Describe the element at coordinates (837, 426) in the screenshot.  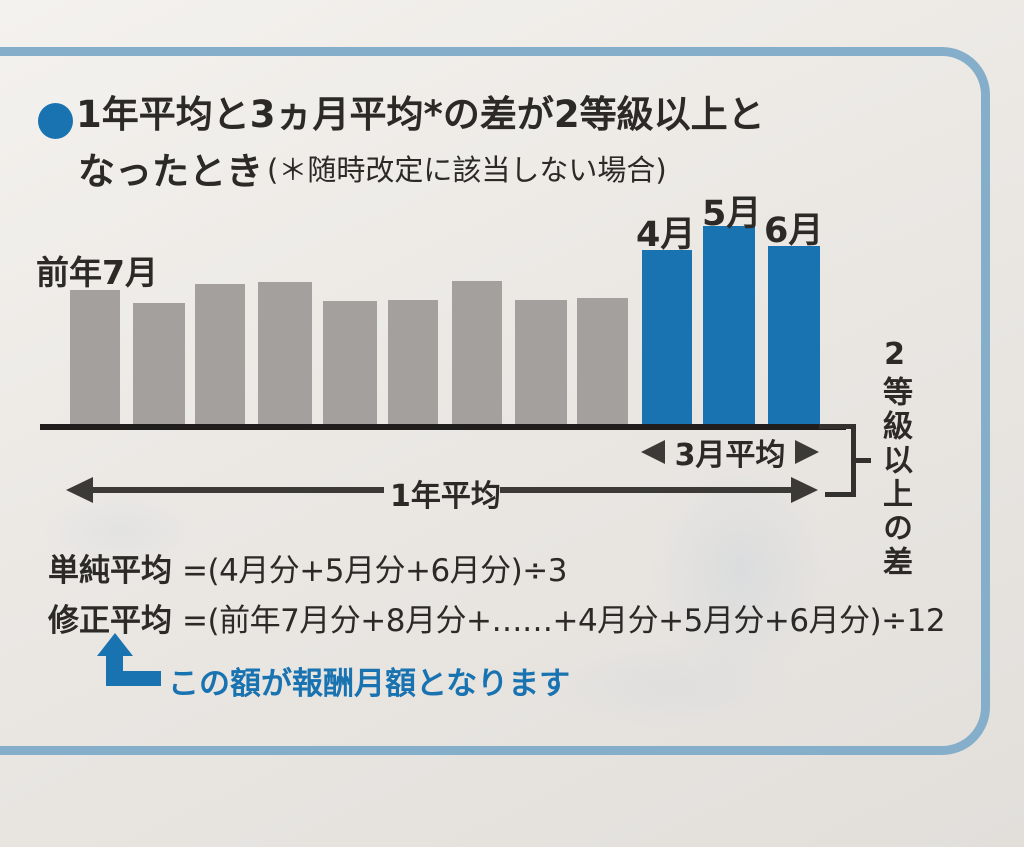
I see `bracket-top` at that location.